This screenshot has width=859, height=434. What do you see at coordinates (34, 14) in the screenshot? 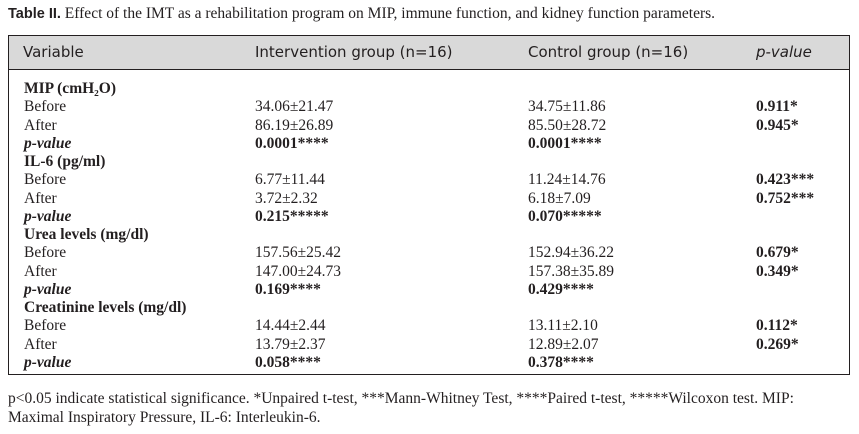
I see `caption-label: Table II.` at bounding box center [34, 14].